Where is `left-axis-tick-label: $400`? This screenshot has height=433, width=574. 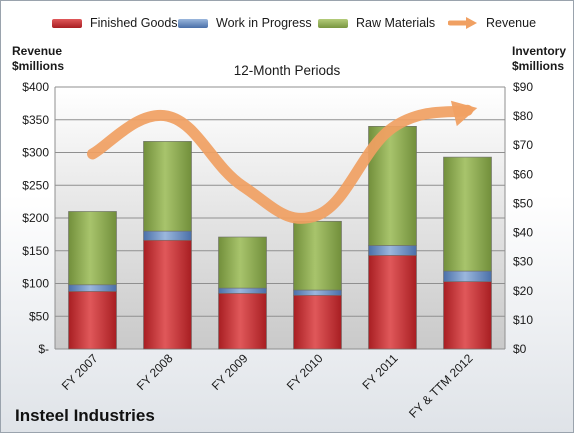 left-axis-tick-label: $400 is located at coordinates (35, 87).